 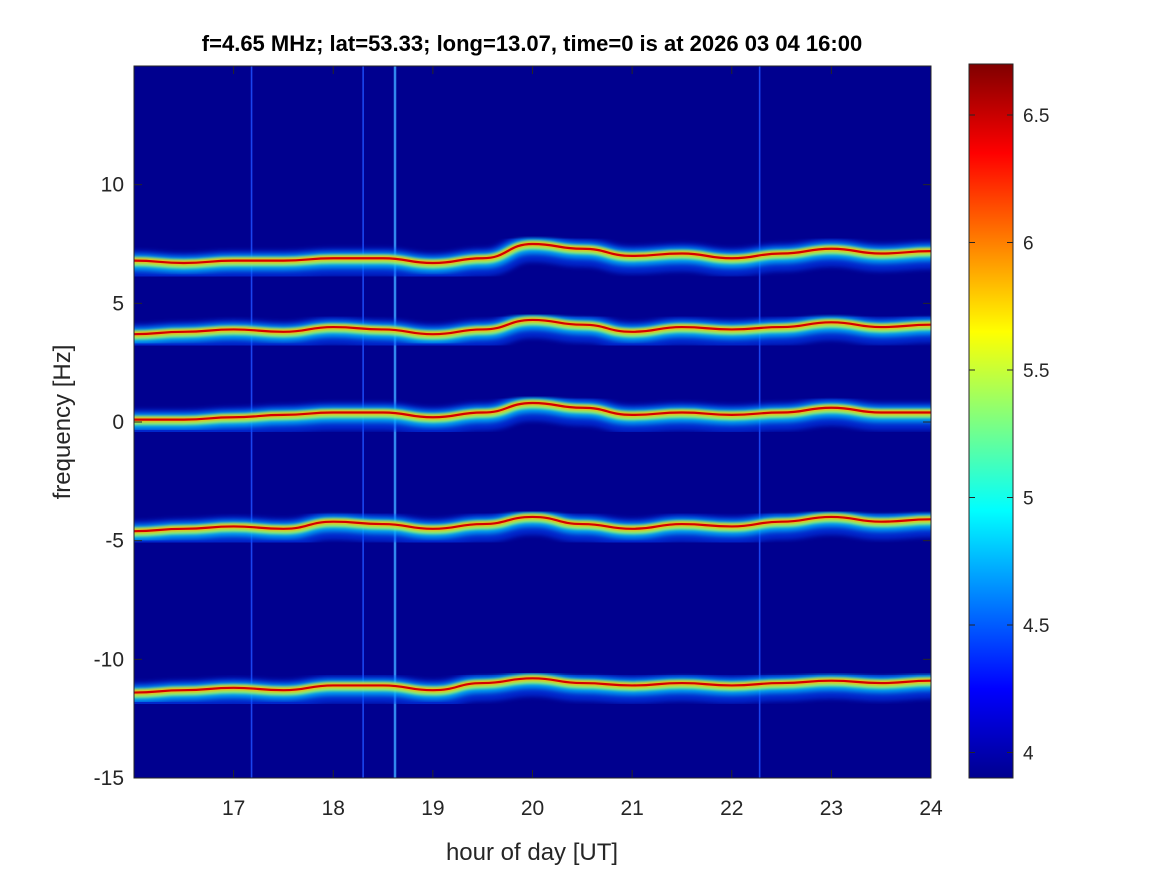 I want to click on colorbar-tick-label: 6.5, so click(x=1036, y=116).